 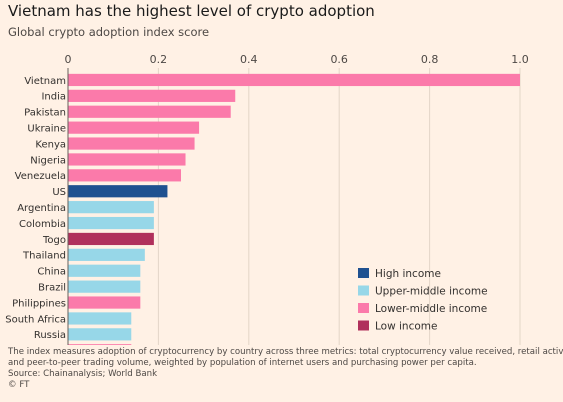 What do you see at coordinates (520, 59) in the screenshot?
I see `x-tick-label: 1.0` at bounding box center [520, 59].